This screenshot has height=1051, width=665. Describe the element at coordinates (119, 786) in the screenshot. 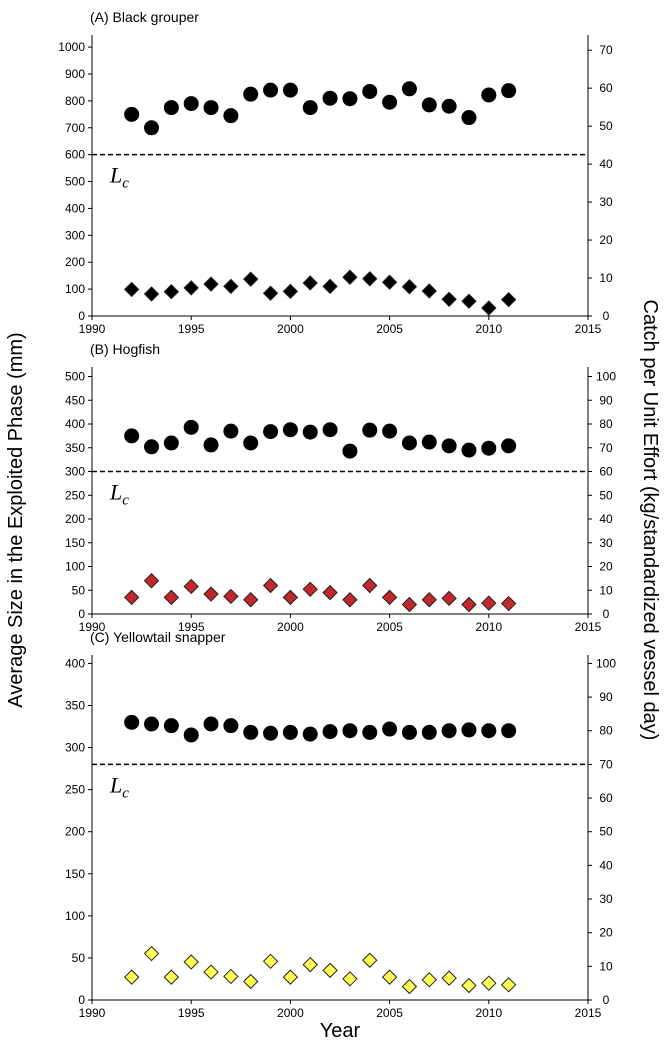

I see `reference-label: Lc` at that location.